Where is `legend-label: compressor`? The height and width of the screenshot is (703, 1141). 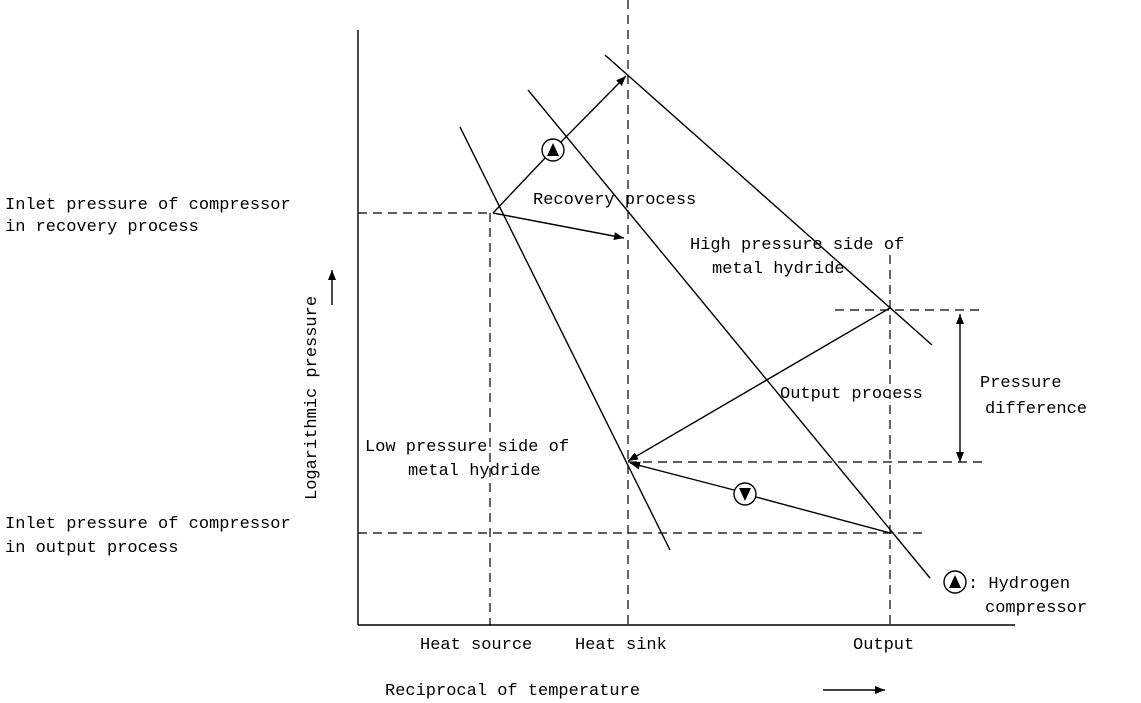 legend-label: compressor is located at coordinates (1036, 608).